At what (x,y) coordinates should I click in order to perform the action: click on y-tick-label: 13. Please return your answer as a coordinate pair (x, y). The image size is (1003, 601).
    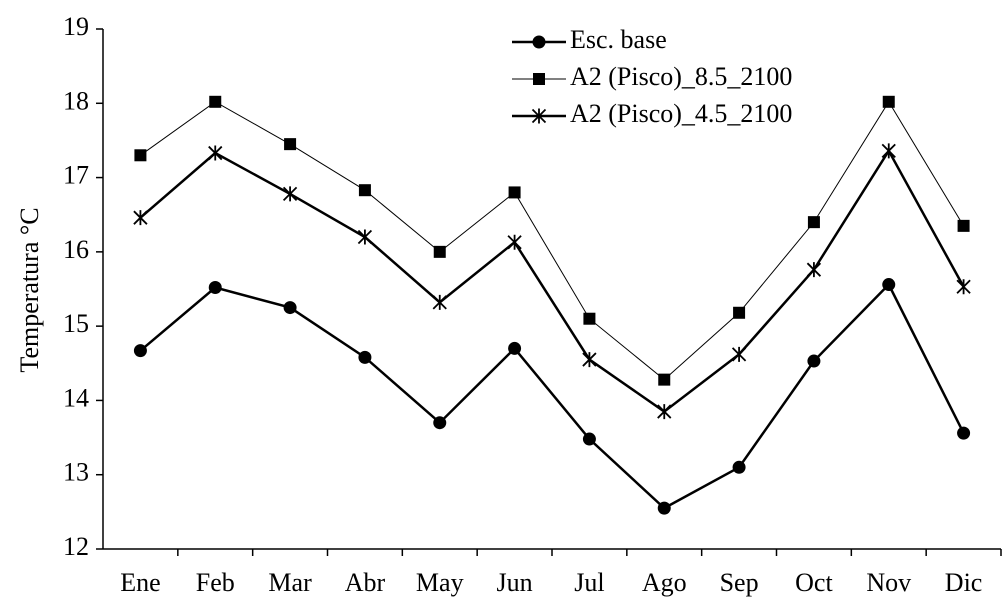
    Looking at the image, I should click on (76, 472).